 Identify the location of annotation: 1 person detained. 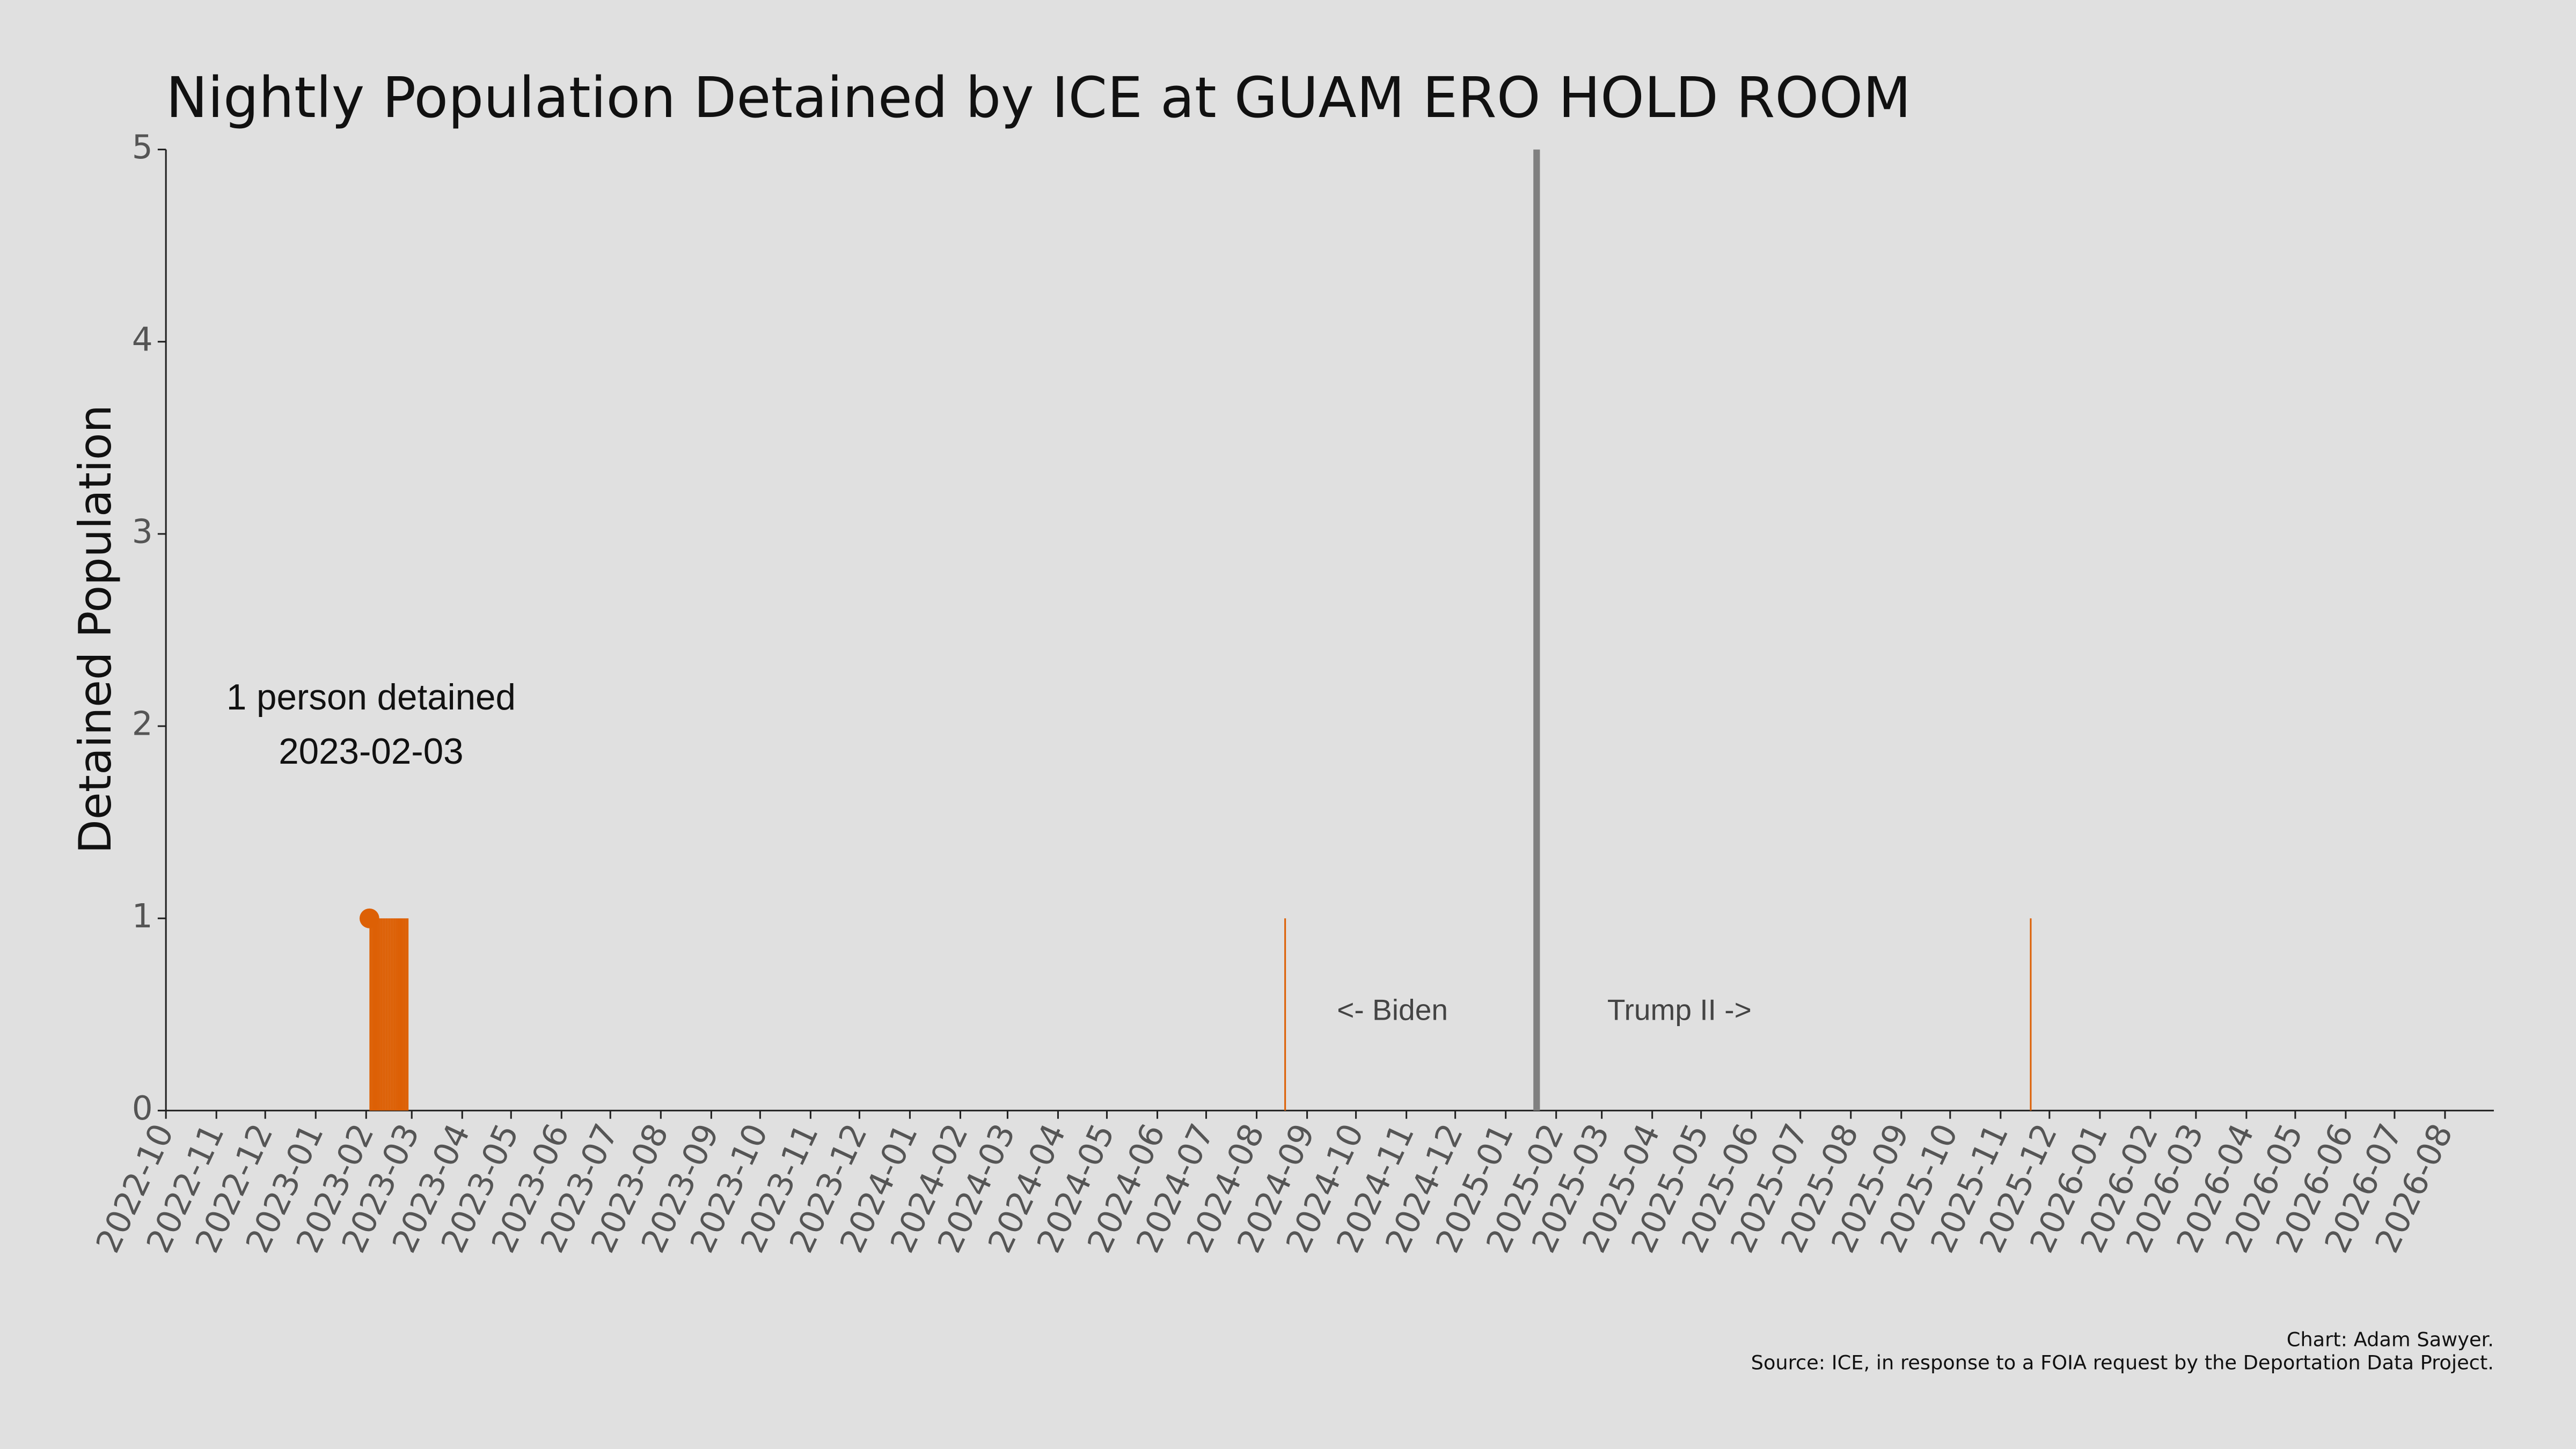
(371, 697).